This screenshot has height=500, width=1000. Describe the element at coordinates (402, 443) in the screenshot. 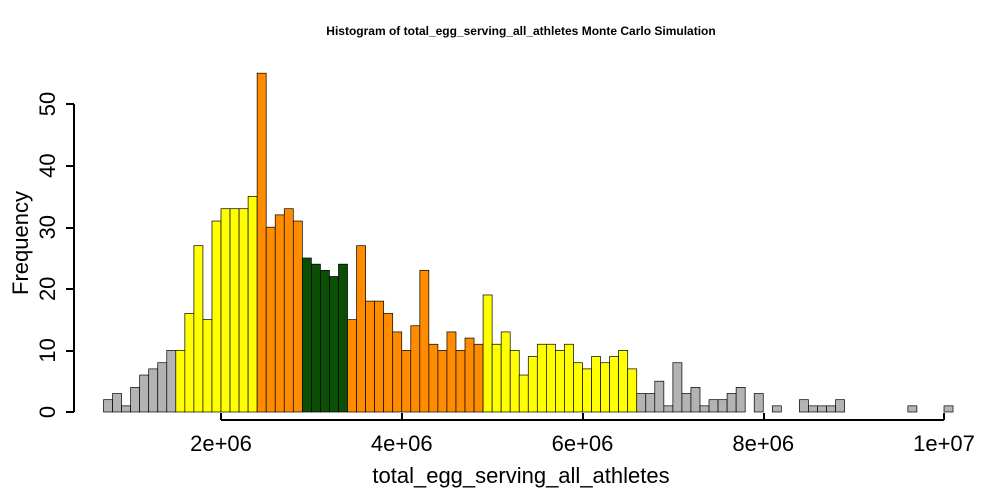

I see `x-tick-label: 4e+06` at that location.